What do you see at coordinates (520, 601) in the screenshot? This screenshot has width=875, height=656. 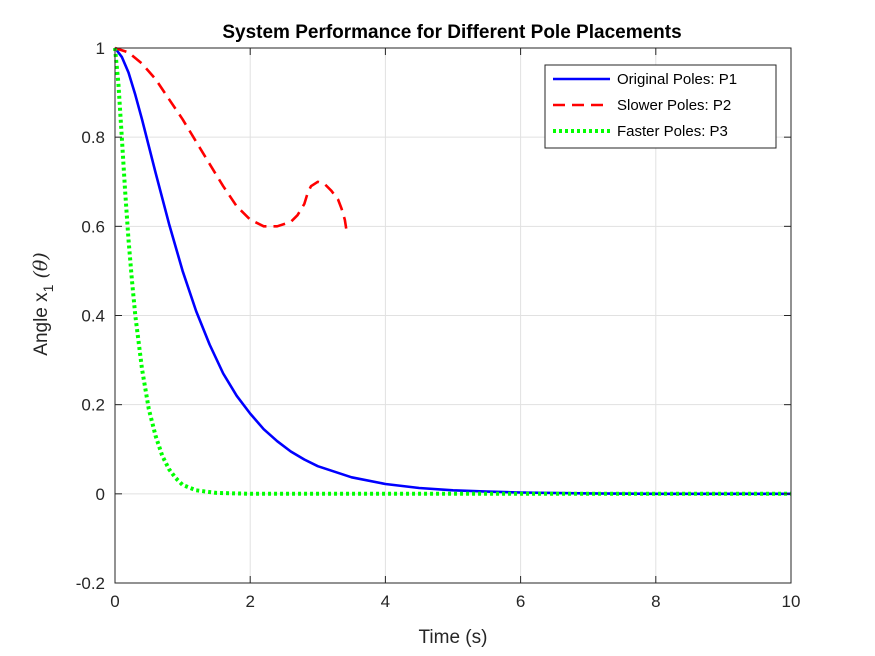 I see `x-tick-label: 6` at bounding box center [520, 601].